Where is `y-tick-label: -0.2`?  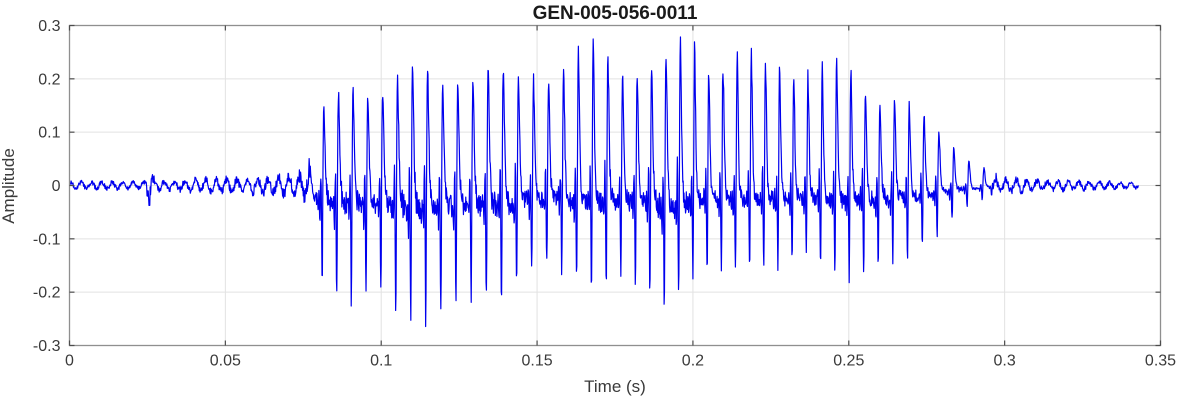 y-tick-label: -0.2 is located at coordinates (47, 293).